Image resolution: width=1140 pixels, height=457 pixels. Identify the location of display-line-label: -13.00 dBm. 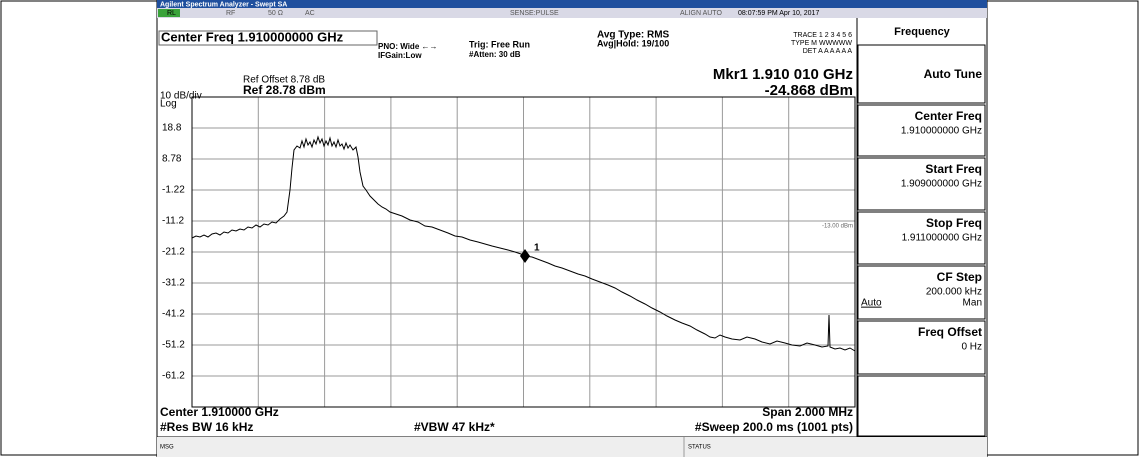
(837, 227).